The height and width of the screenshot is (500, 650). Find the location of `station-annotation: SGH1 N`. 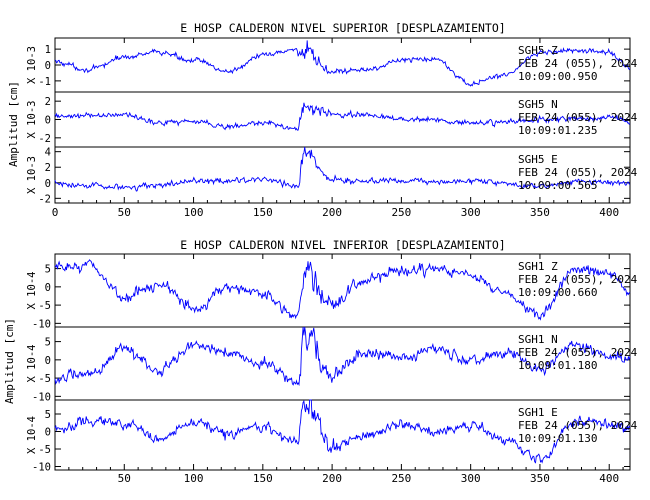

station-annotation: SGH1 N is located at coordinates (538, 339).